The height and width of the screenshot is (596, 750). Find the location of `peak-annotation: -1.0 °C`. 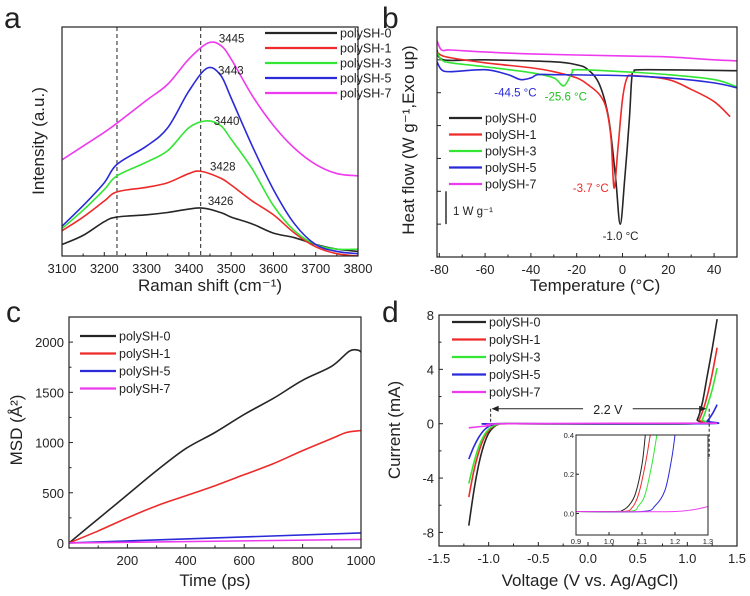

peak-annotation: -1.0 °C is located at coordinates (621, 237).